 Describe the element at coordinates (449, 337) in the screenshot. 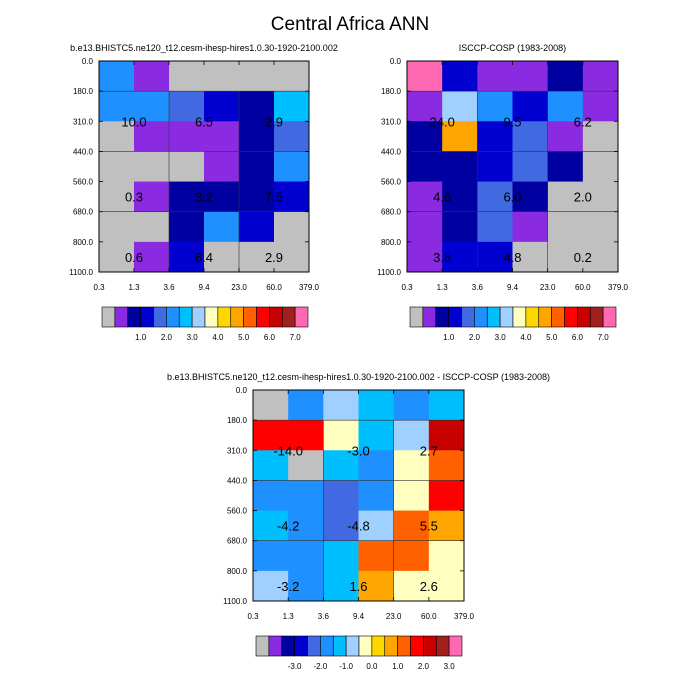

I see `colorbar-label: 1.0` at that location.